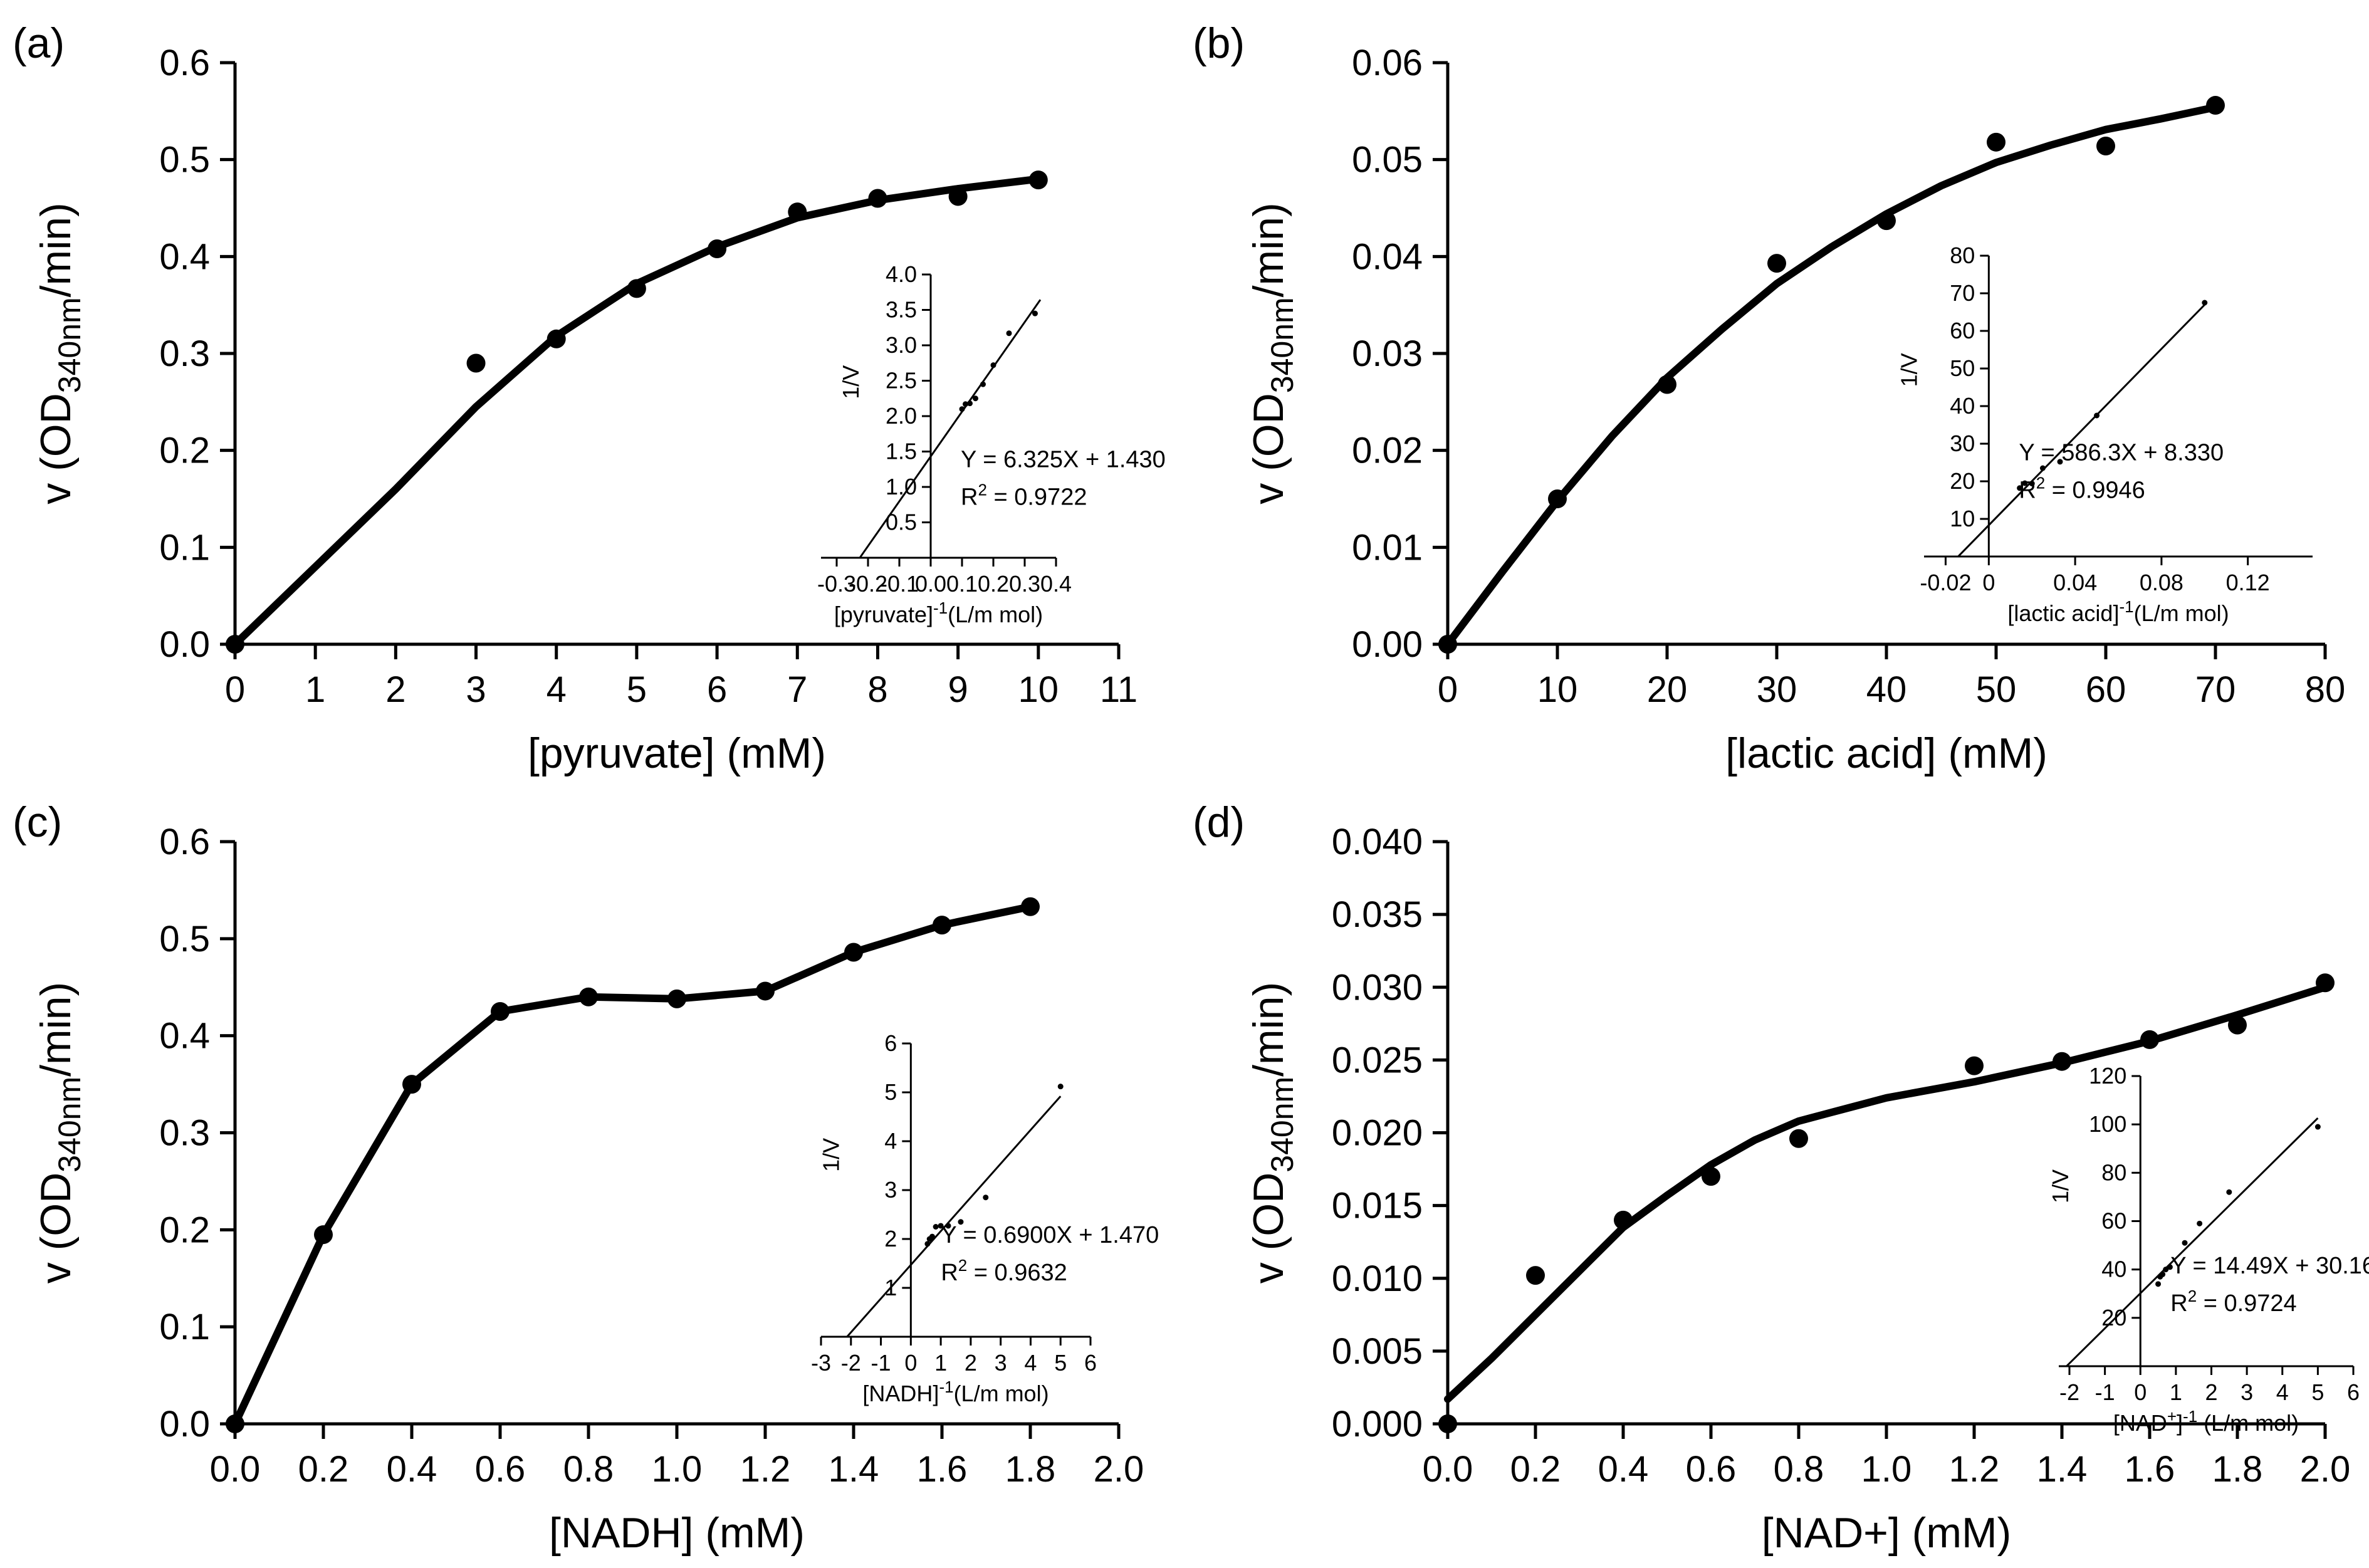  I want to click on inset-x-title-main: [NADH], so click(900, 1393).